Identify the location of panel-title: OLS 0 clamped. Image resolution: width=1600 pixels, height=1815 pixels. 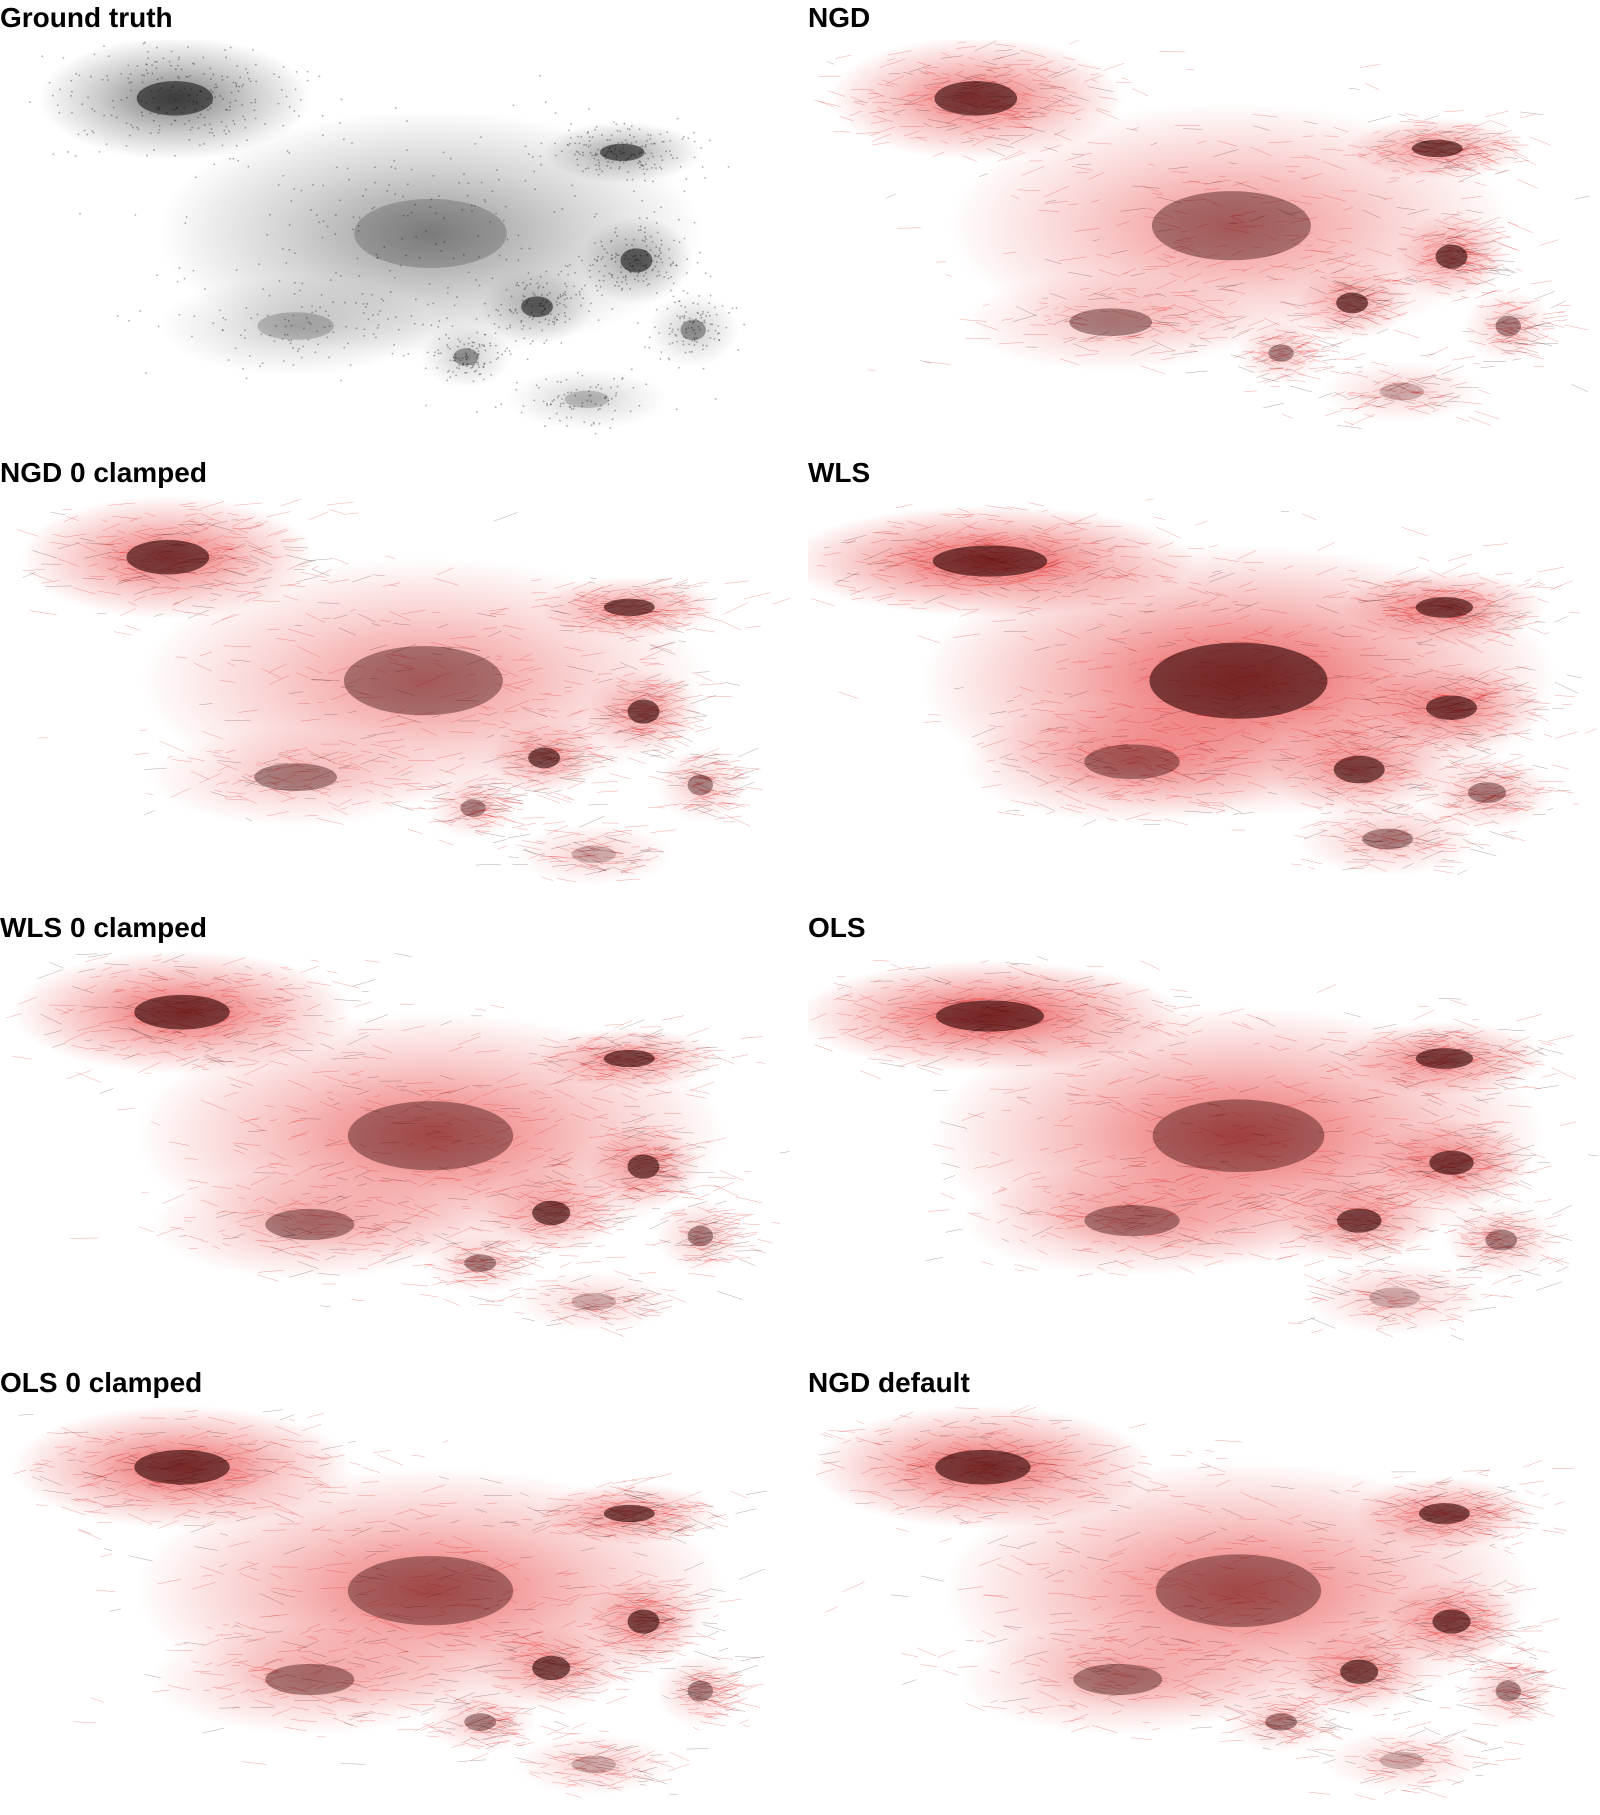
(101, 1383).